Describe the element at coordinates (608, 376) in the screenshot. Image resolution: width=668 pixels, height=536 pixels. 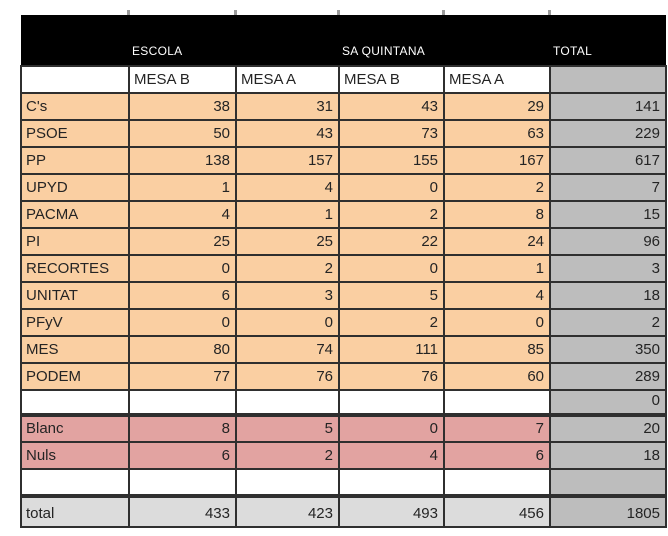
I see `total-cell: 289` at that location.